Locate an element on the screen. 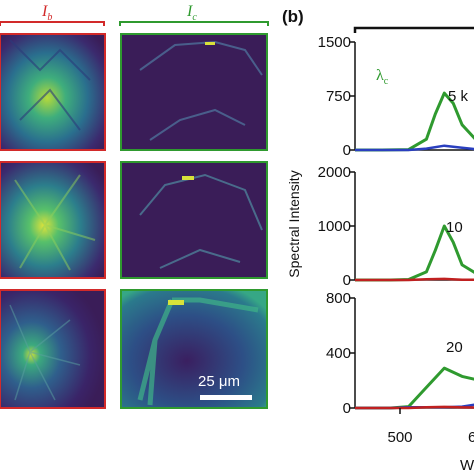  image-c-row2 is located at coordinates (194, 220).